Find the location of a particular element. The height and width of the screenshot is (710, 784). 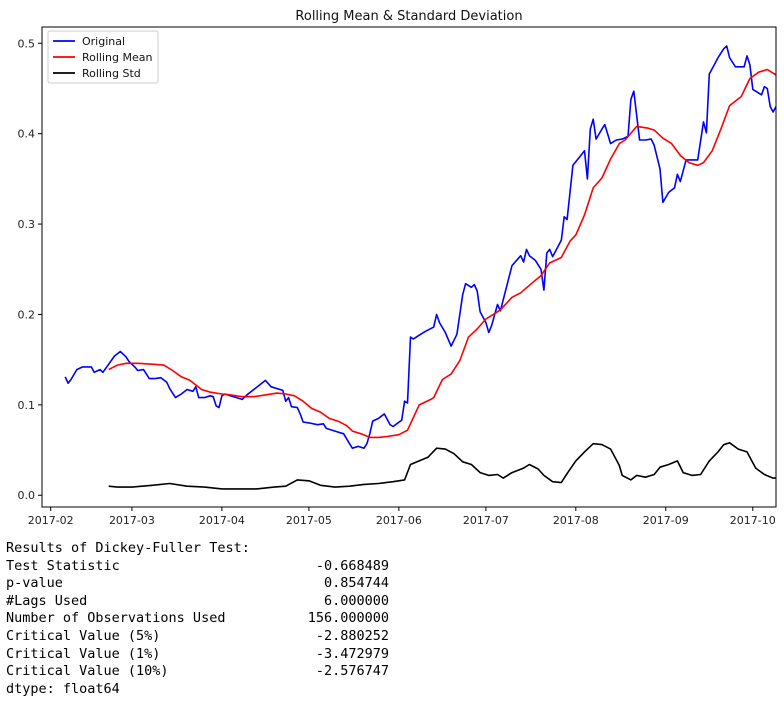

x-tick-label: 2017-04 is located at coordinates (222, 520).